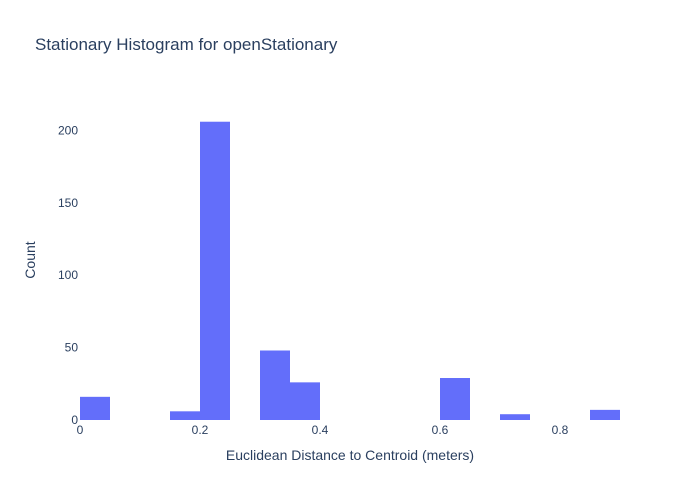 This screenshot has height=500, width=700. Describe the element at coordinates (320, 430) in the screenshot. I see `x-tick-label: 0.4` at that location.